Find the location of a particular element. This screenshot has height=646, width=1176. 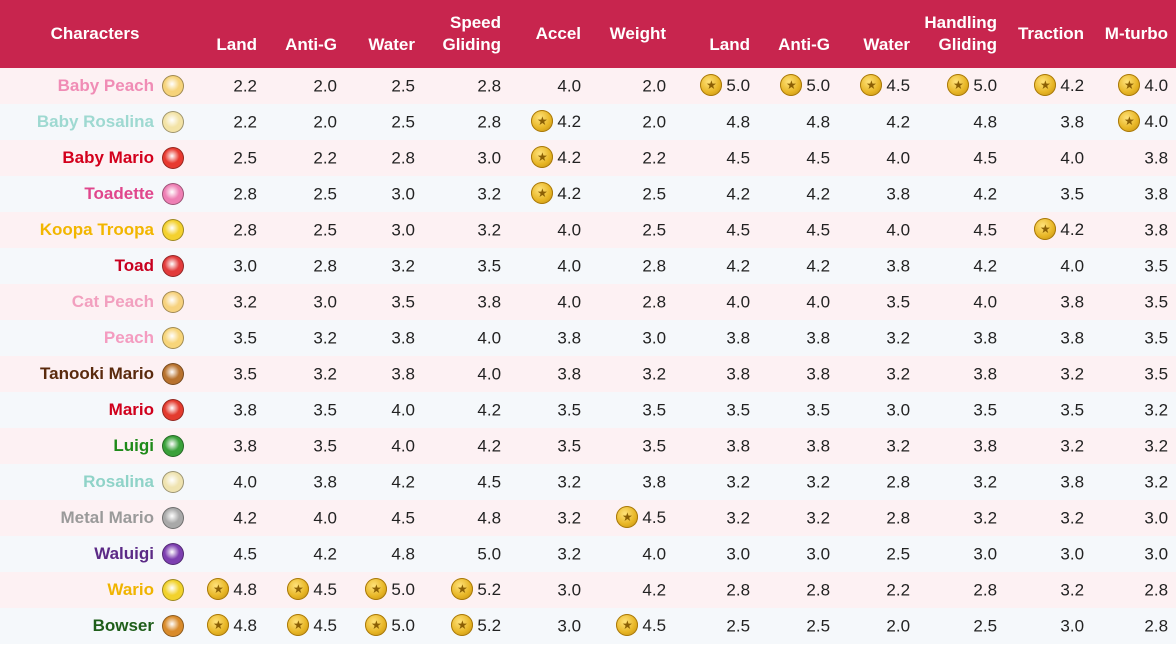

character-name: Koopa Troopa is located at coordinates (96, 229).